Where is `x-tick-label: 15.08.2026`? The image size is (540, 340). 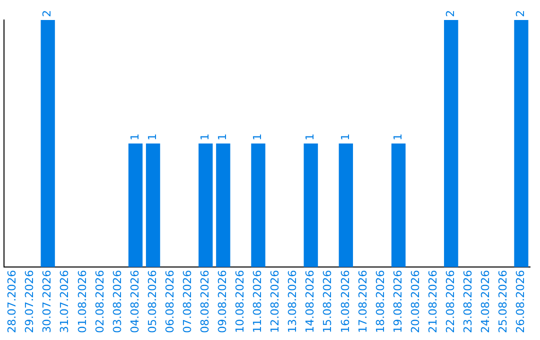
x-tick-label: 15.08.2026 is located at coordinates (327, 302).